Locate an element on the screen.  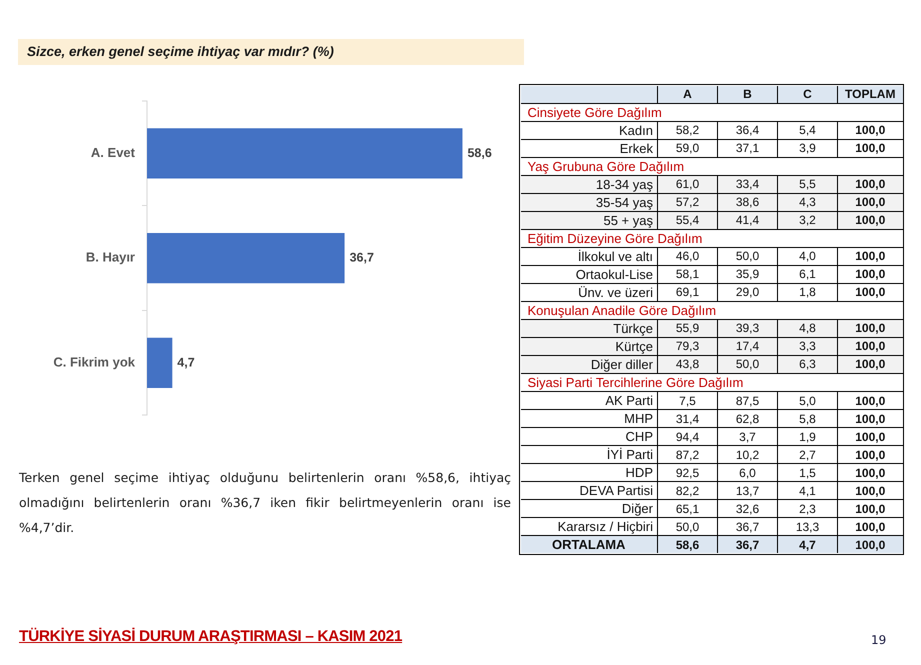
text: Terken genel seçime ihtiyaç olduğunu belirtenlerin oranı %58,6, ihtiyaç olmadığını belirtenlerin oranı %36,7 iken fikir belirtmeyenlerin oranı ise %4,7’dir. is located at coordinates (265, 503).